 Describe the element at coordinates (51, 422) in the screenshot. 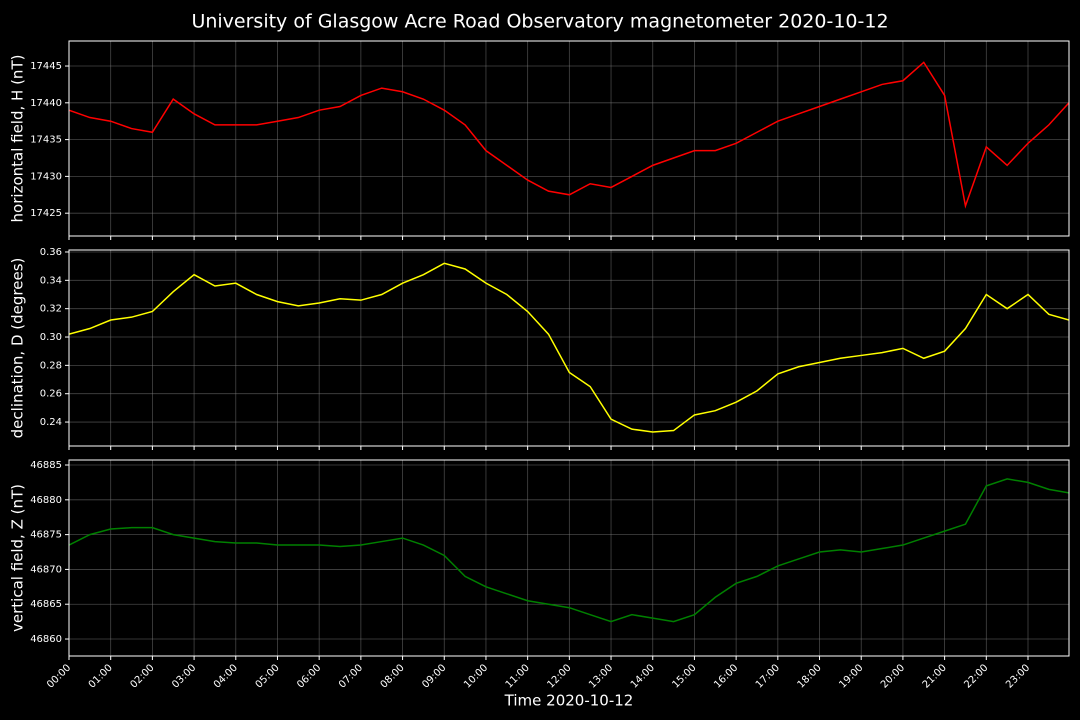

I see `y-tick-label: 0.24` at that location.